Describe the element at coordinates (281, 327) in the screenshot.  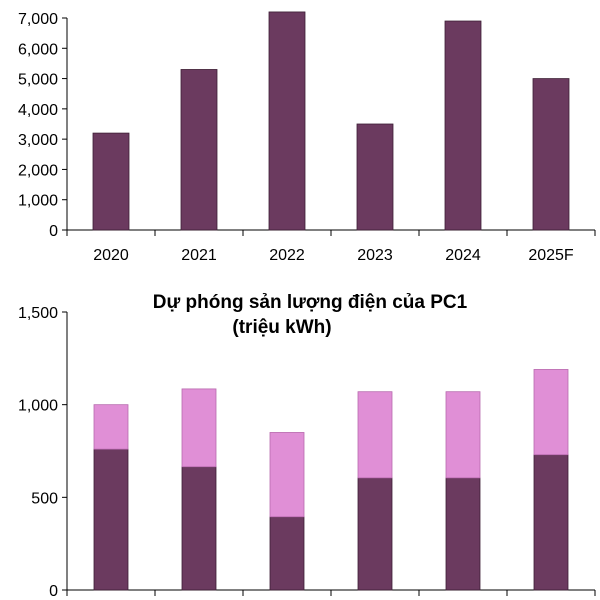
I see `chart-subtitle: (triệu kWh)` at that location.